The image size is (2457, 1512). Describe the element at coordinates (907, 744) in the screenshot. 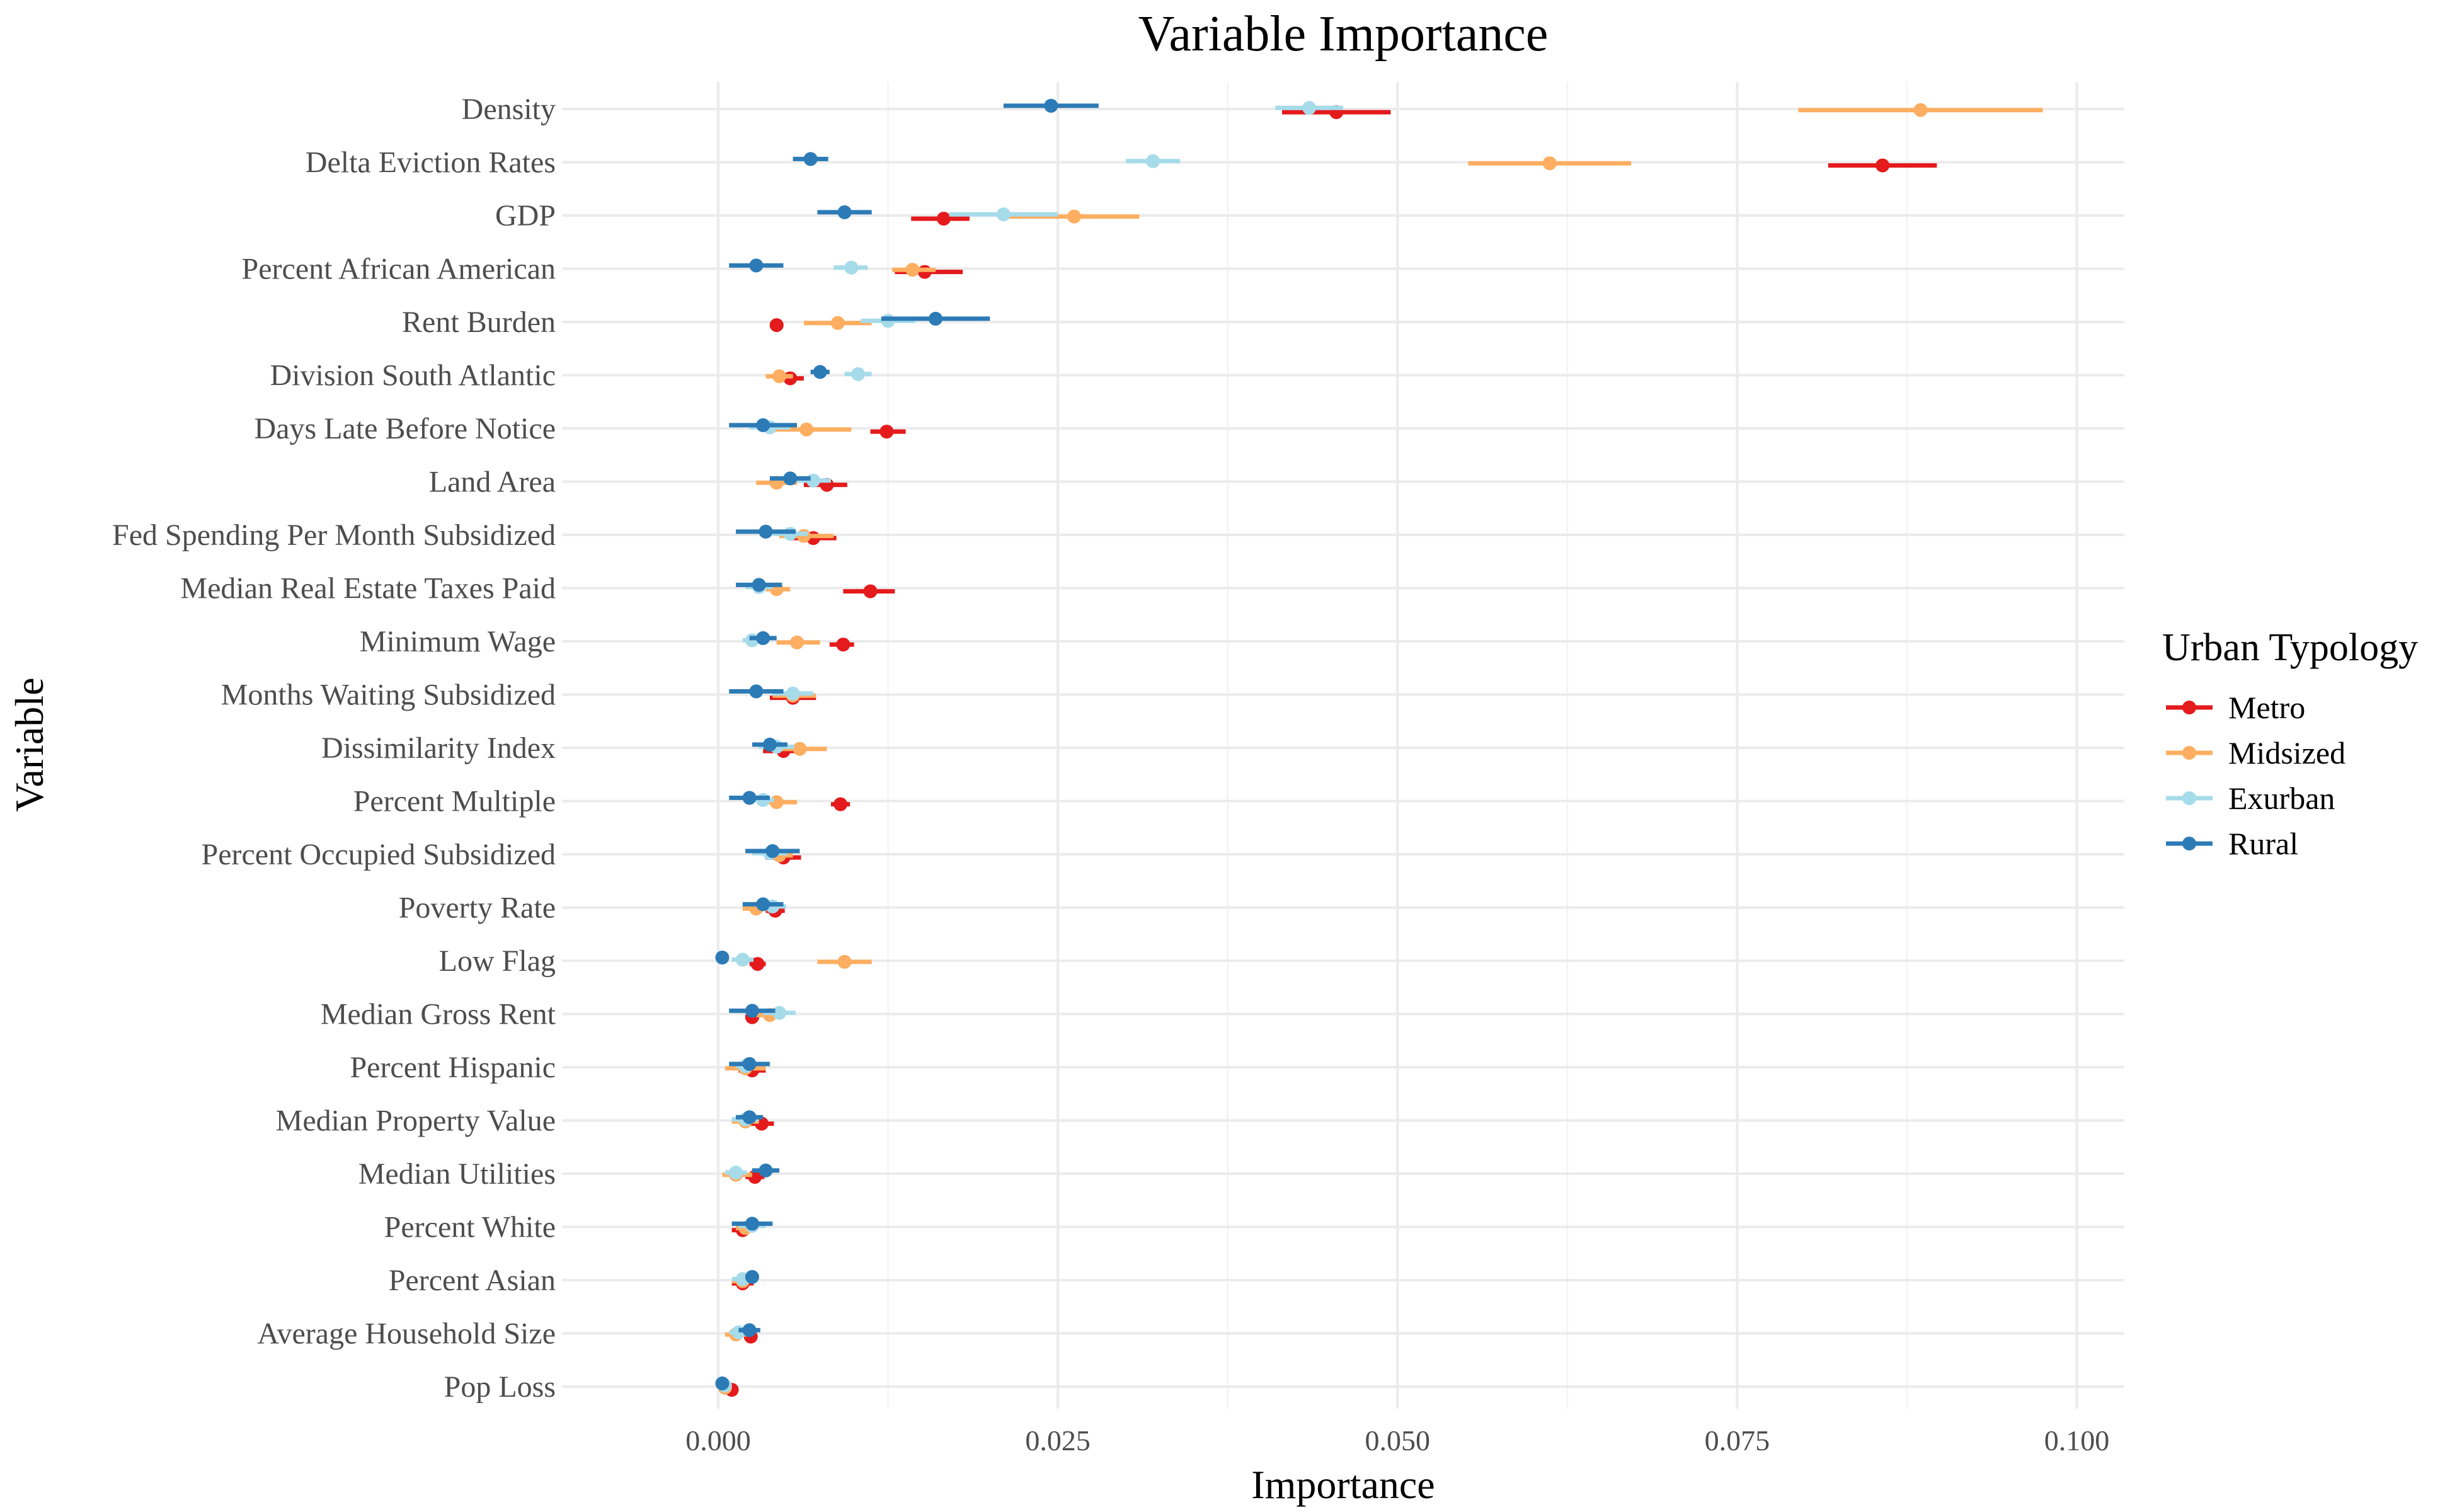

I see `series-rural` at that location.